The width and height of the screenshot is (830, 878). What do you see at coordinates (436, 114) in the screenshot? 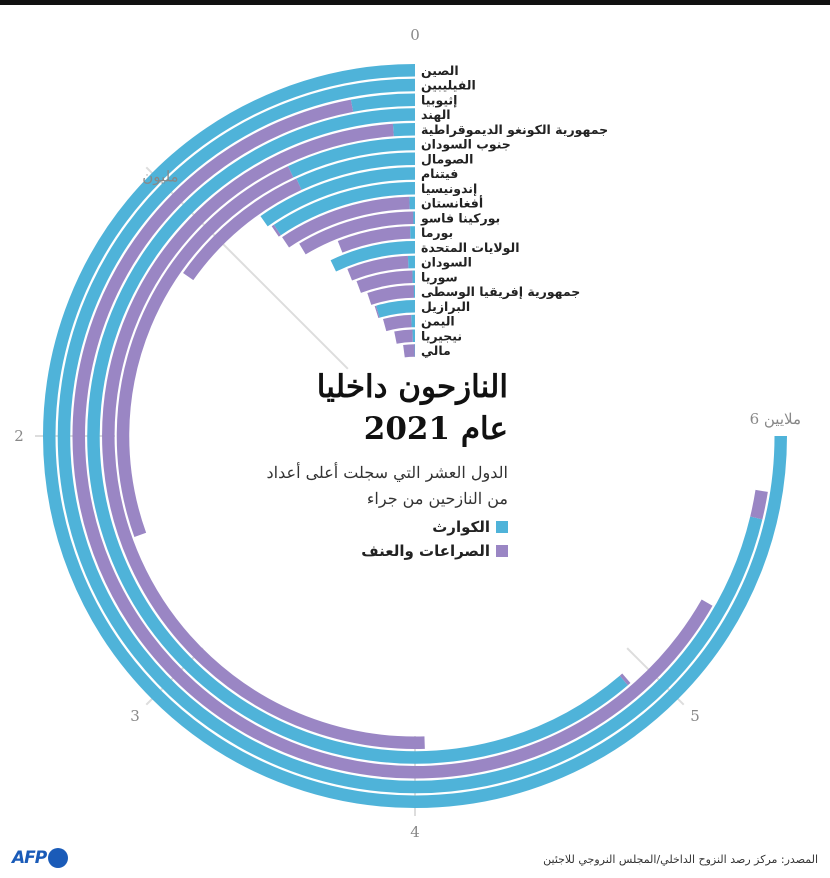
I see `country-label: الهند` at bounding box center [436, 114].